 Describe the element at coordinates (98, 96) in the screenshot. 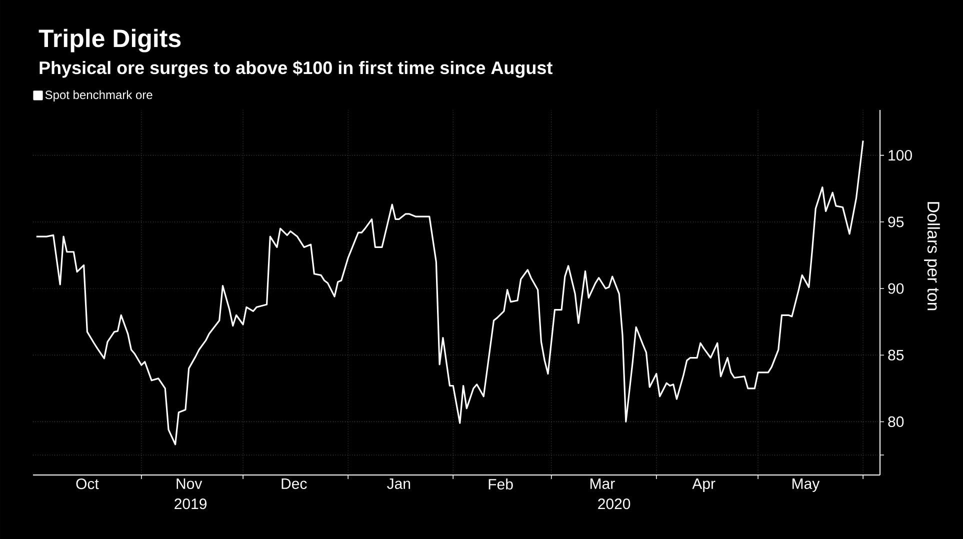

I see `legend-label: Spot benchmark ore` at that location.